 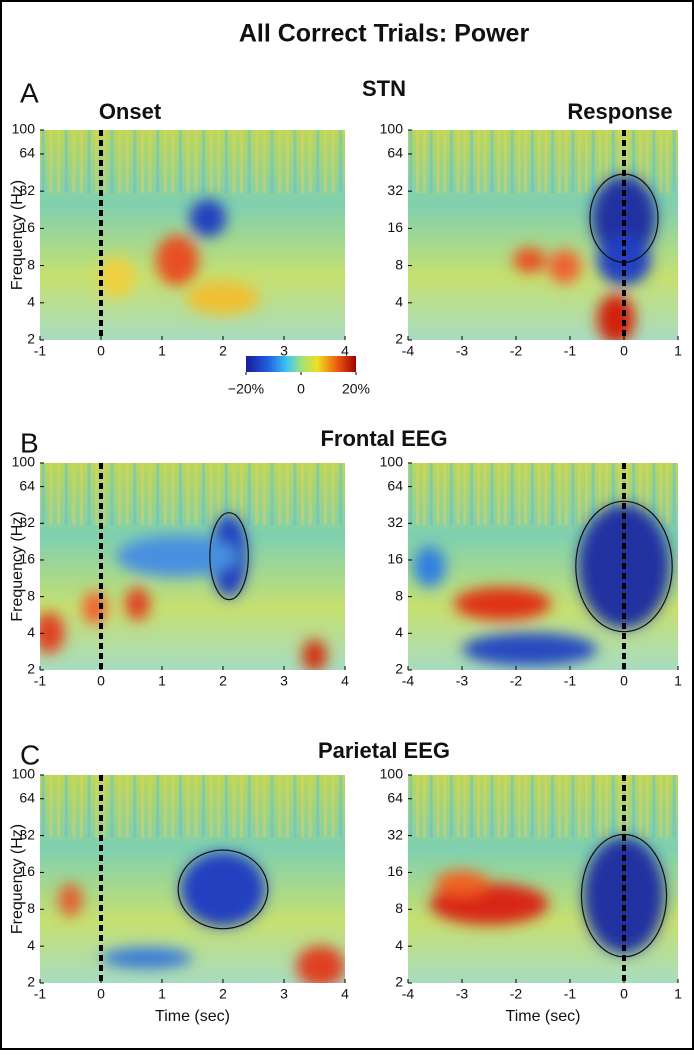 What do you see at coordinates (27, 871) in the screenshot?
I see `y-tick-label: 16` at bounding box center [27, 871].